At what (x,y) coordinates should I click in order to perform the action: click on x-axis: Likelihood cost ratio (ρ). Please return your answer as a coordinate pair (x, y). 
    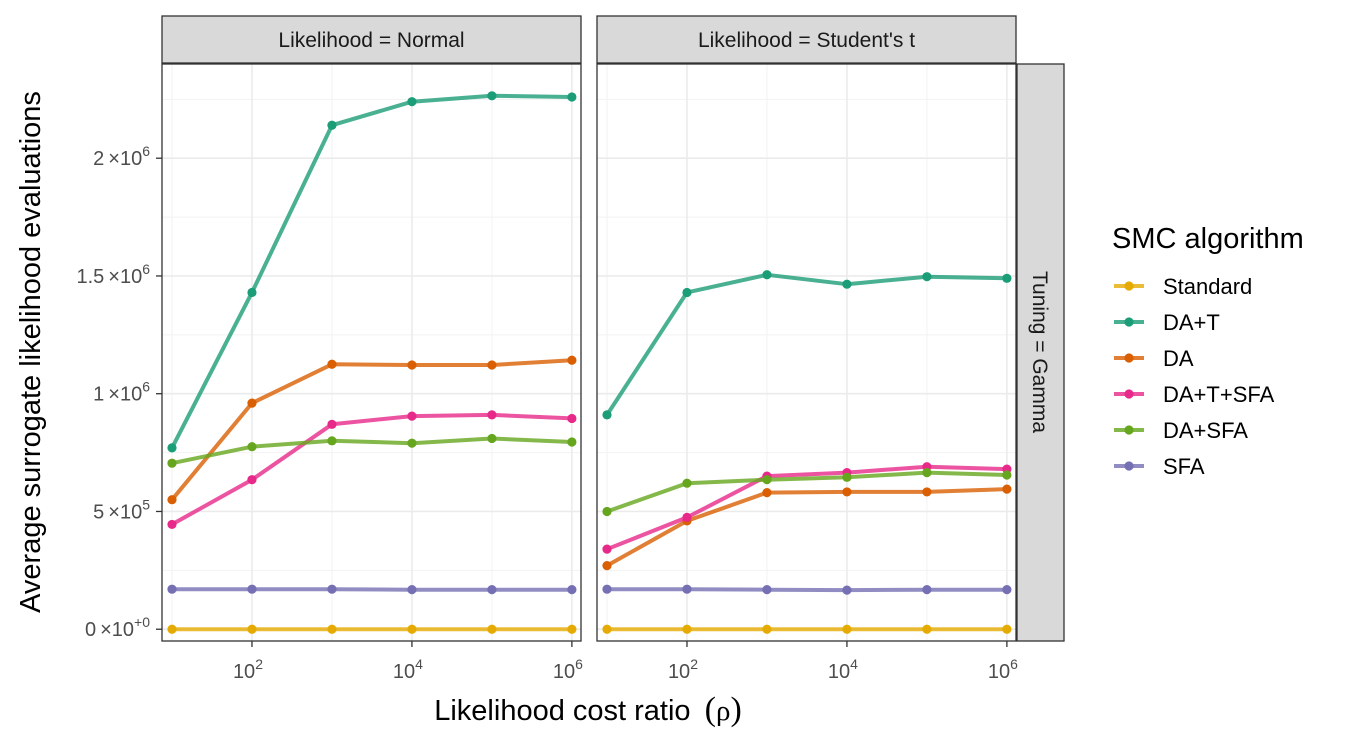
    Looking at the image, I should click on (588, 709).